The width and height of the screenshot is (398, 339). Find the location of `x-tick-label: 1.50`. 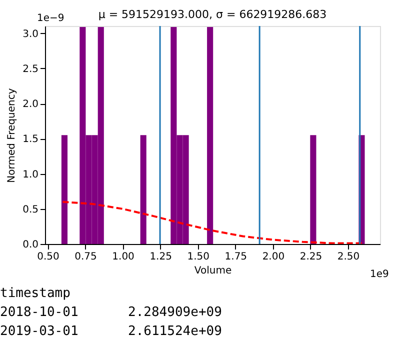

x-tick-label: 1.50 is located at coordinates (198, 257).